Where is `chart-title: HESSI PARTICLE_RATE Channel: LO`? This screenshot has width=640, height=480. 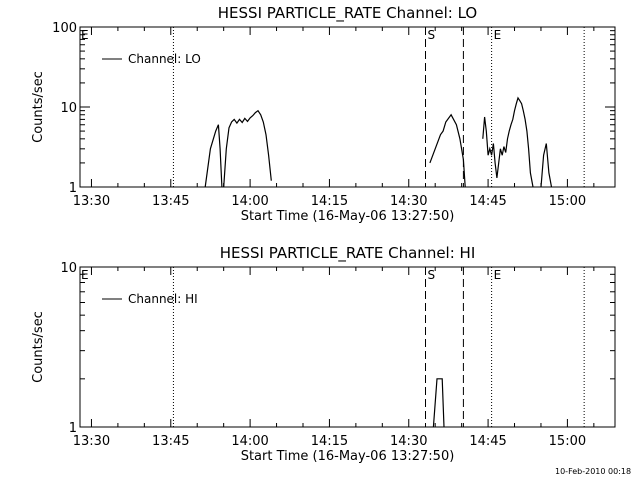
chart-title: HESSI PARTICLE_RATE Channel: LO is located at coordinates (347, 13).